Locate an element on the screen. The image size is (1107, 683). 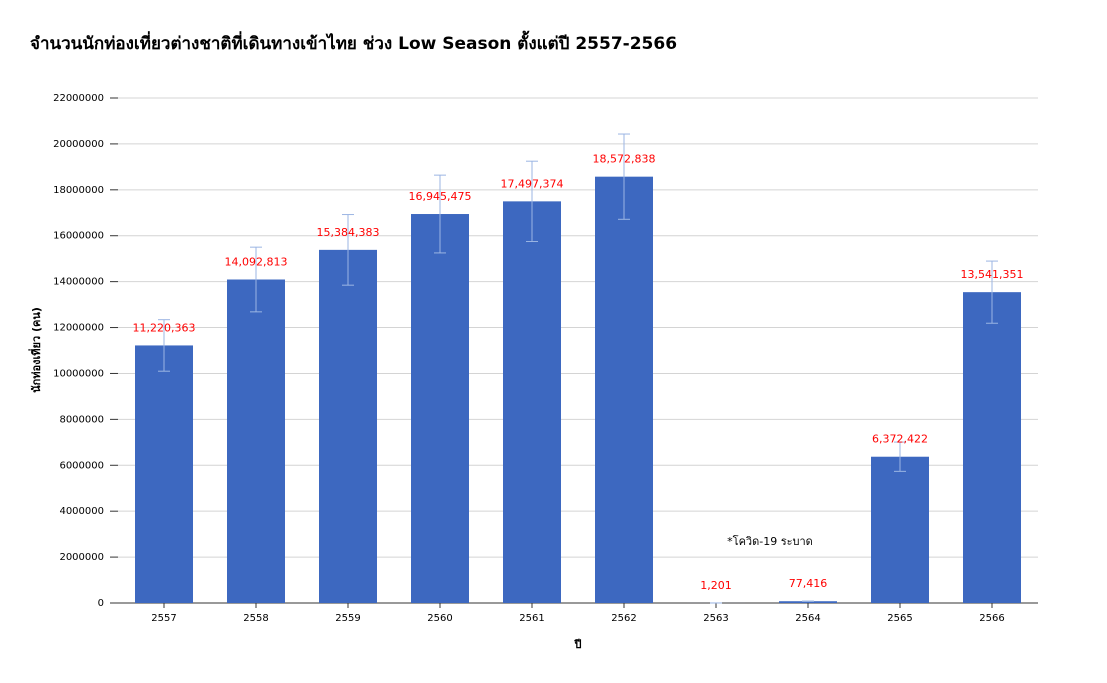
y-tick-label: 12000000 is located at coordinates (78, 328).